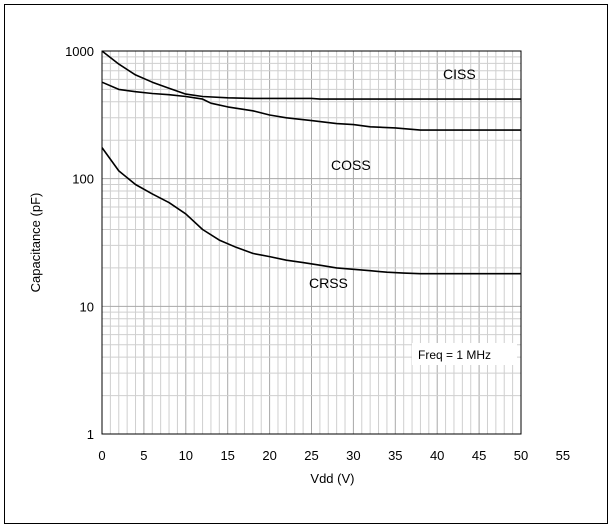 The height and width of the screenshot is (529, 613). What do you see at coordinates (351, 165) in the screenshot?
I see `coss-label: COSS` at bounding box center [351, 165].